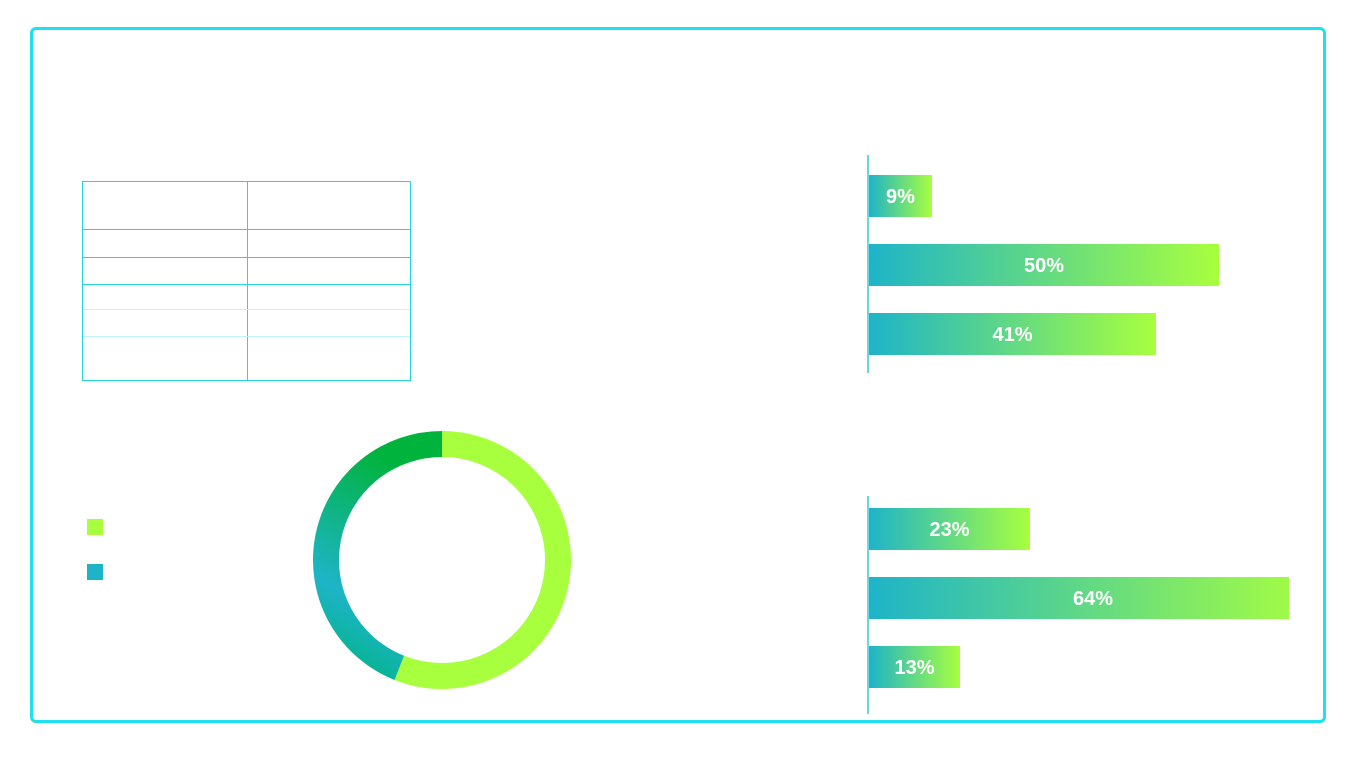  What do you see at coordinates (1093, 599) in the screenshot?
I see `bar-value-label: 64%` at bounding box center [1093, 599].